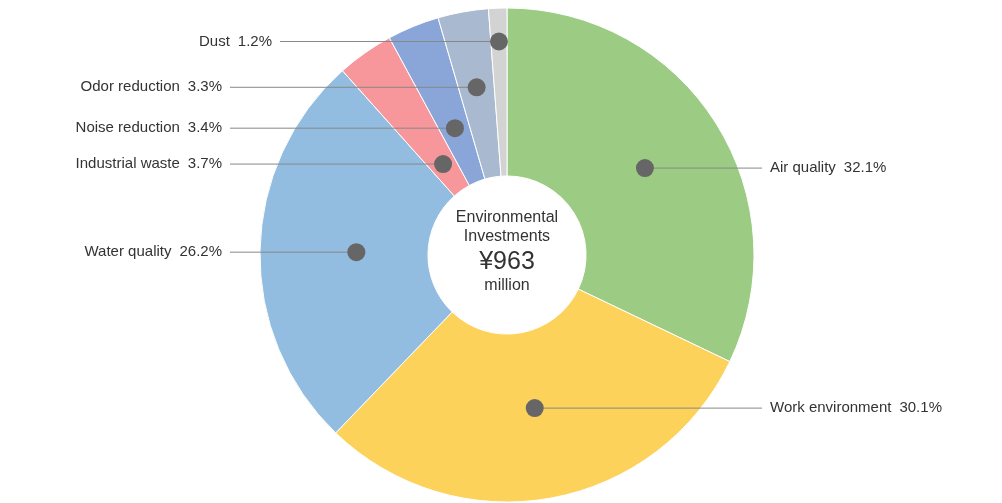 The width and height of the screenshot is (1002, 503). Describe the element at coordinates (130, 86) in the screenshot. I see `slice-label: Odor reduction` at that location.